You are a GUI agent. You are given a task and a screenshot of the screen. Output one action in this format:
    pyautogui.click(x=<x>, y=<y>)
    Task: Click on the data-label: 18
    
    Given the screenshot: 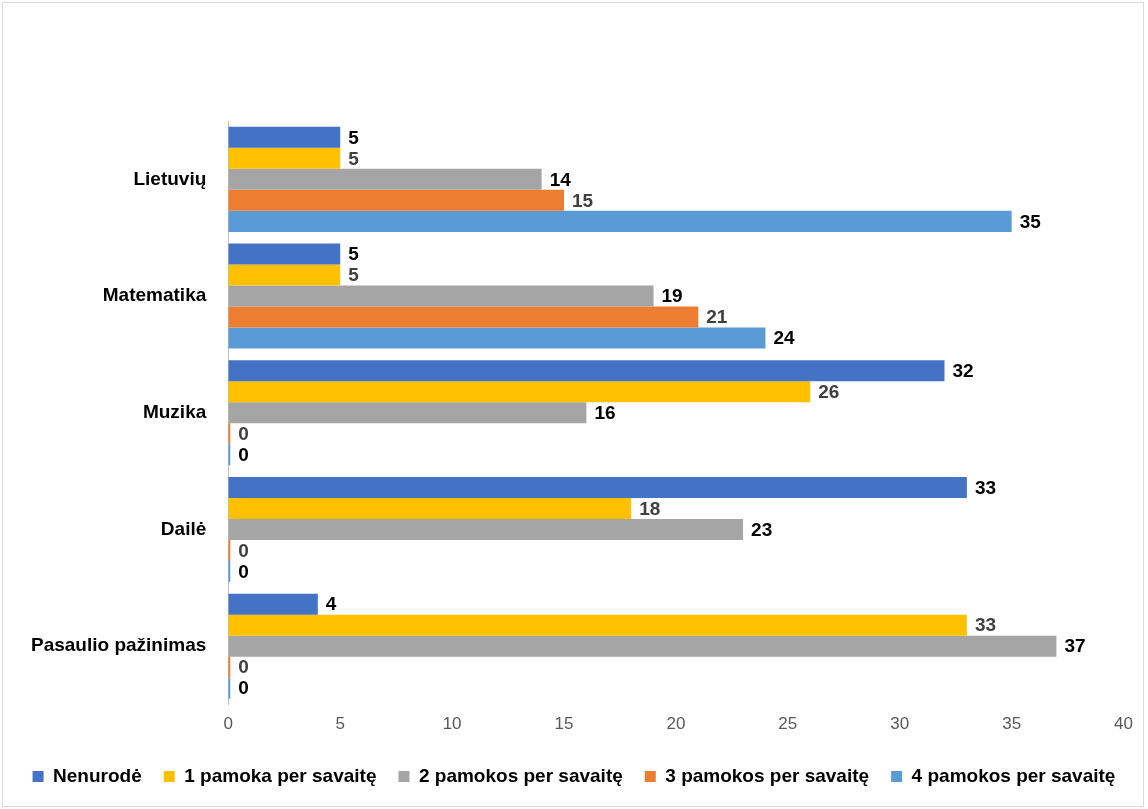 What is the action you would take?
    pyautogui.click(x=650, y=508)
    